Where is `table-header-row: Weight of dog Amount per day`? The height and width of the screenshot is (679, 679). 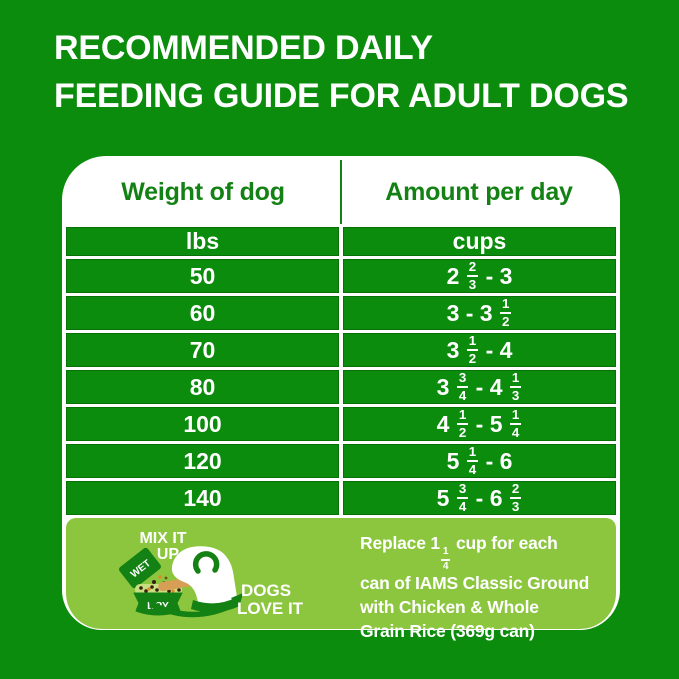
table-header-row: Weight of dog Amount per day is located at coordinates (341, 192).